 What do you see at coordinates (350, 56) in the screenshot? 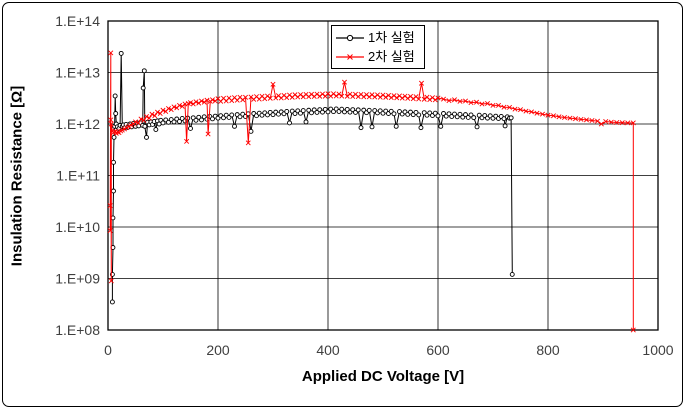
I see `legend-line-x-marker-icon` at bounding box center [350, 56].